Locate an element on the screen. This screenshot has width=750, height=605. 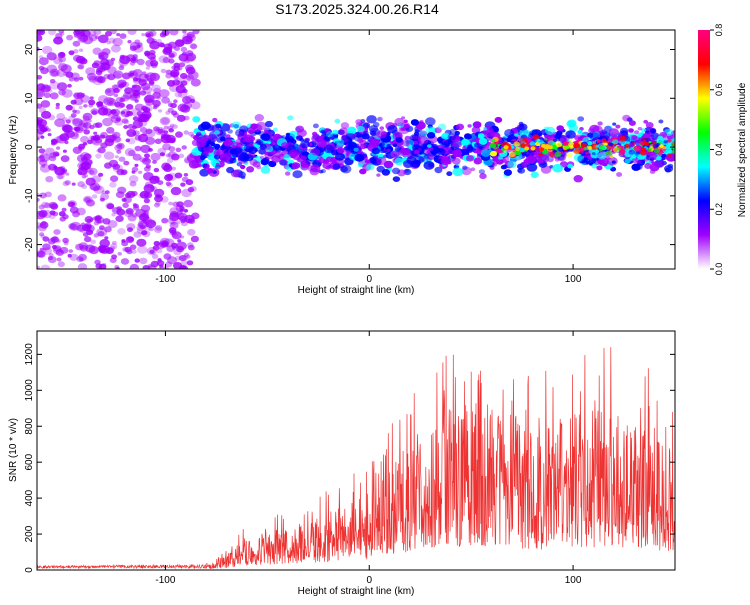
heatmap-ytick-label: -10 is located at coordinates (29, 195).